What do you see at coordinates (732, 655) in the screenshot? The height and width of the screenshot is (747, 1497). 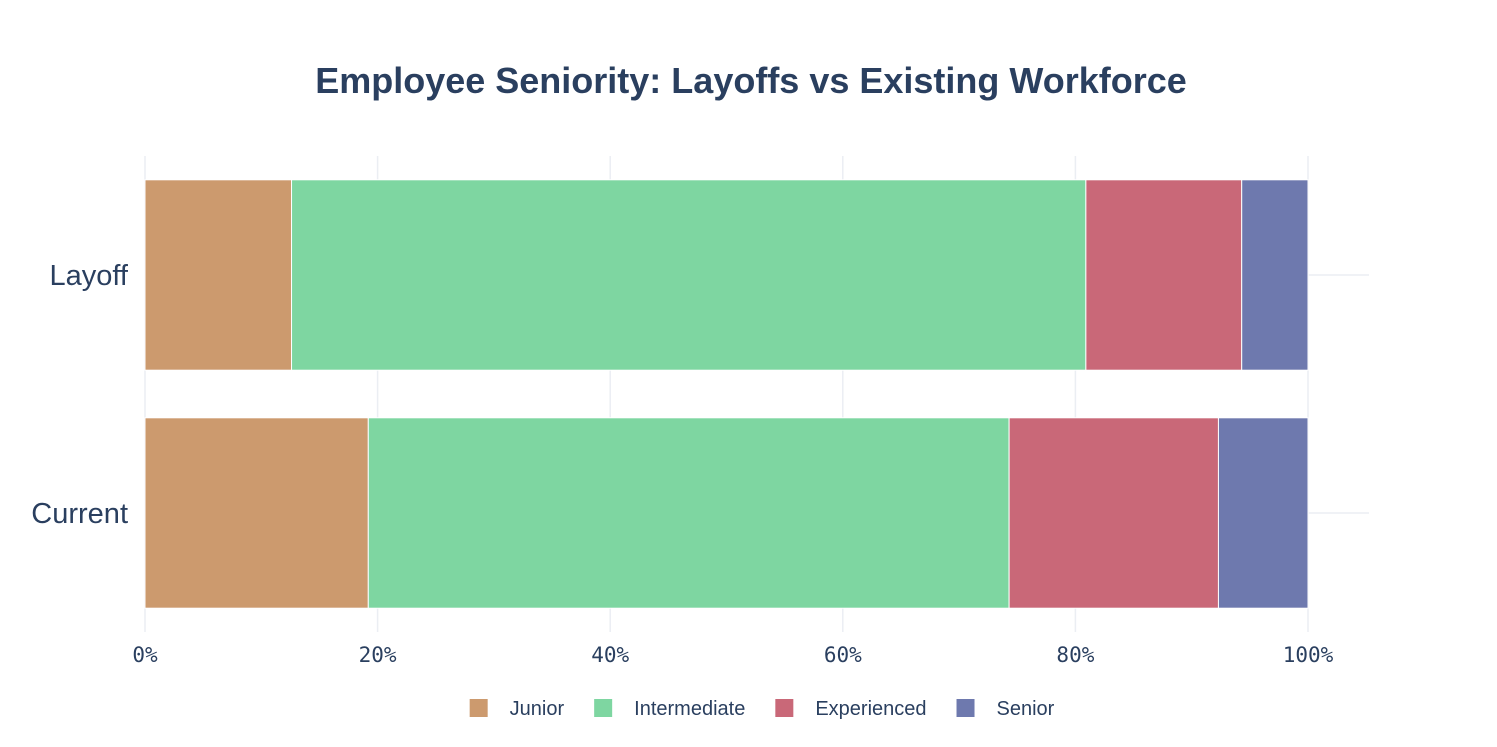 I see `x-axis-ticks: 0% 20% 40% 60% 80% 100%` at bounding box center [732, 655].